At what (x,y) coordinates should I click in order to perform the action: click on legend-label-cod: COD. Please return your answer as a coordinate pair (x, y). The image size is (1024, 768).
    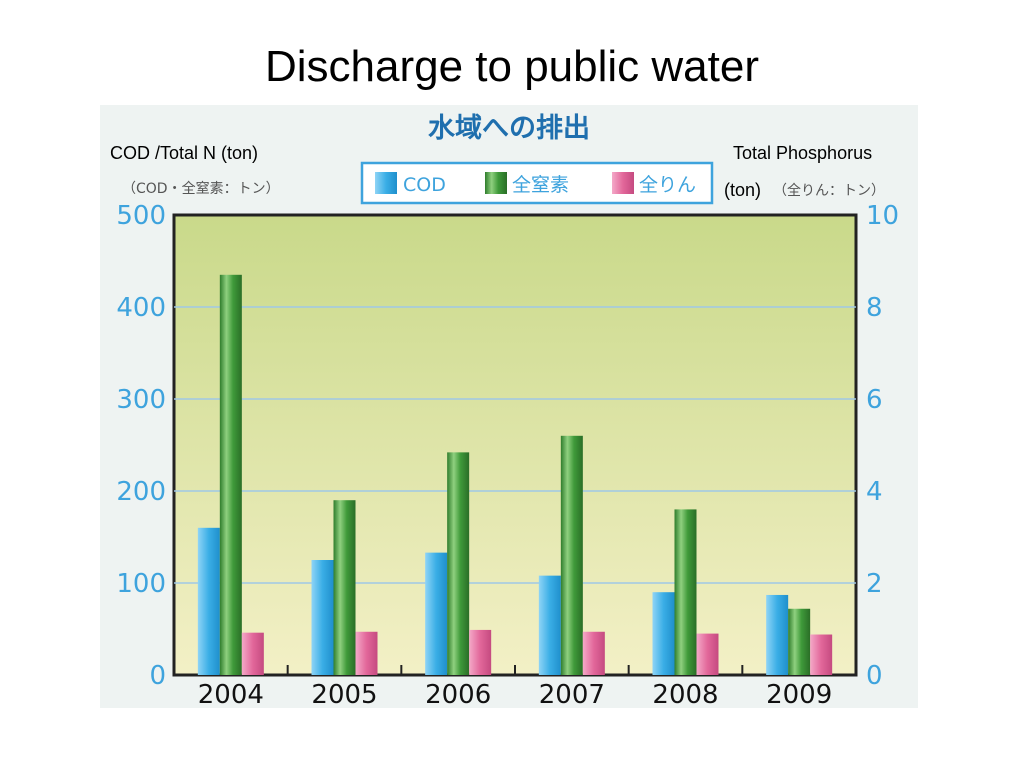
    Looking at the image, I should click on (424, 185).